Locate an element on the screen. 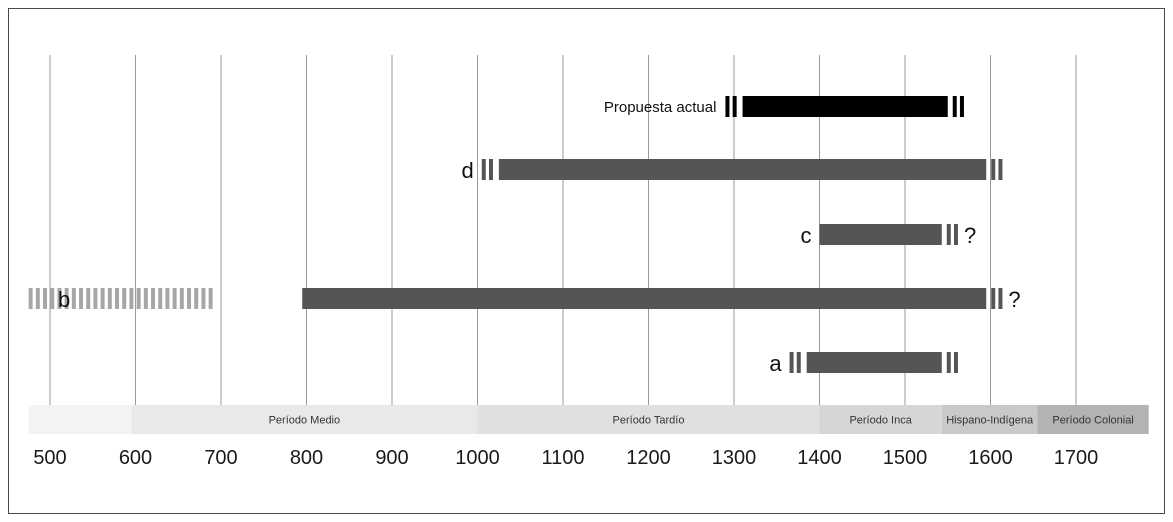  x-tick-label: 1600 is located at coordinates (990, 458).